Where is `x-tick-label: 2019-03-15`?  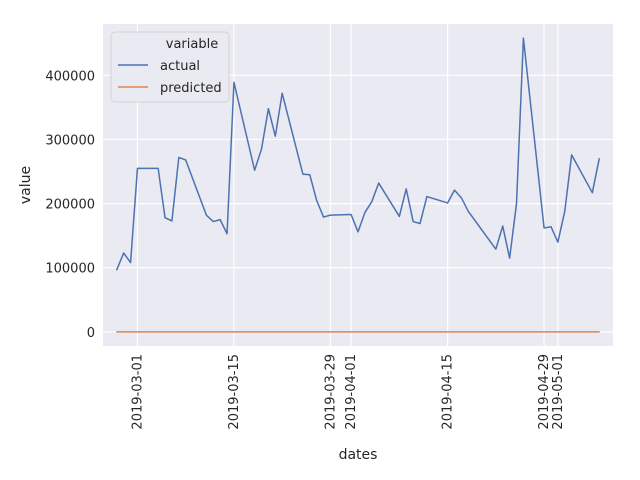
x-tick-label: 2019-03-15 is located at coordinates (234, 392).